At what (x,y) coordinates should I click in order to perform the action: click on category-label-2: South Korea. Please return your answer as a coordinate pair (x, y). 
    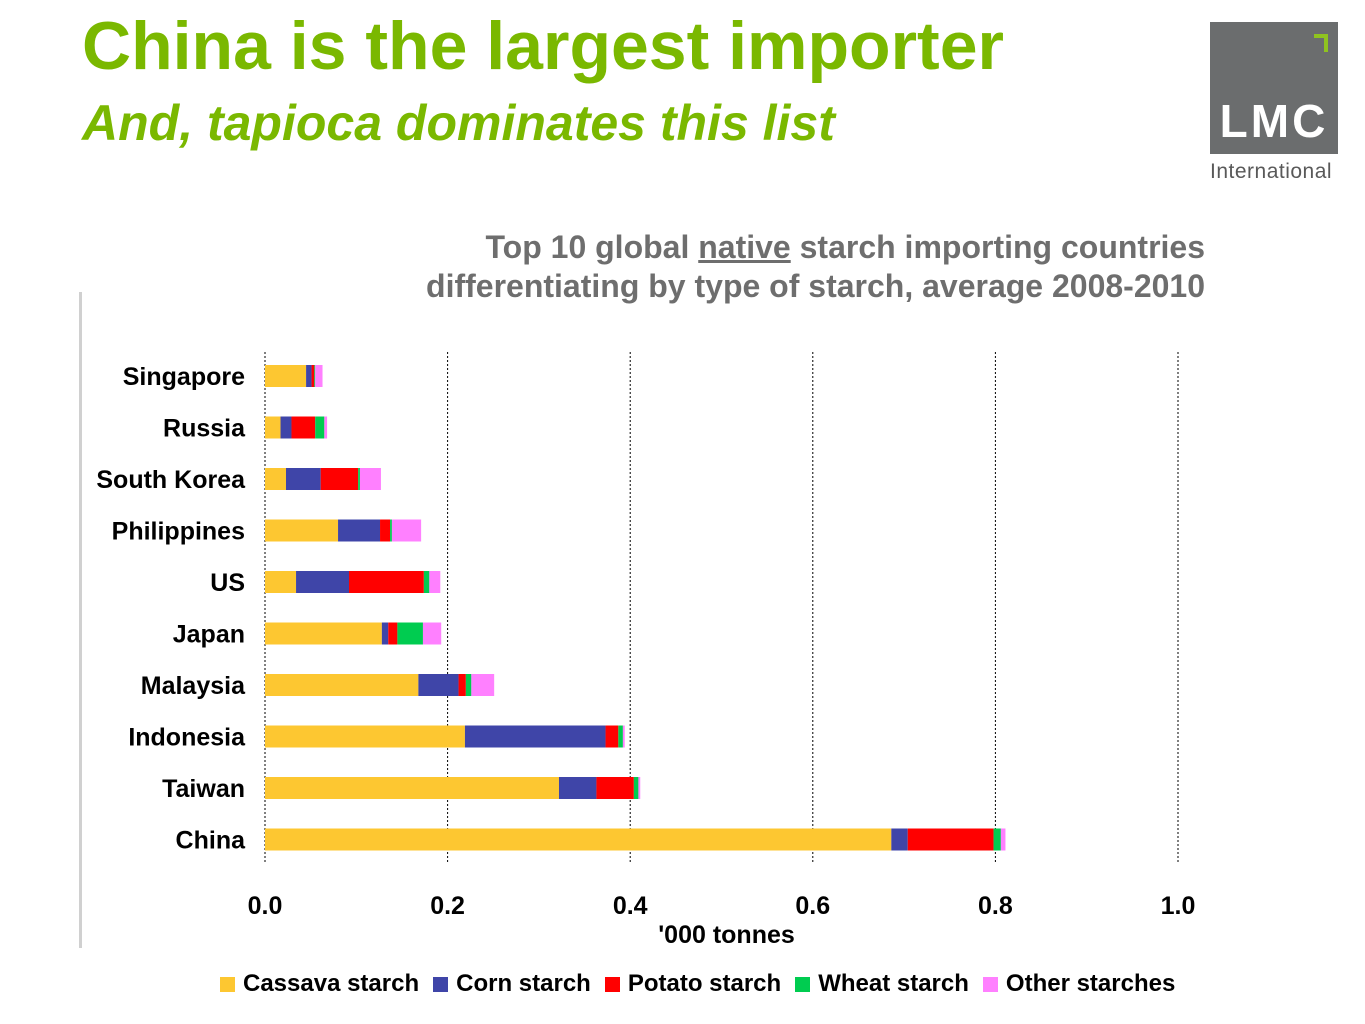
    Looking at the image, I should click on (171, 480).